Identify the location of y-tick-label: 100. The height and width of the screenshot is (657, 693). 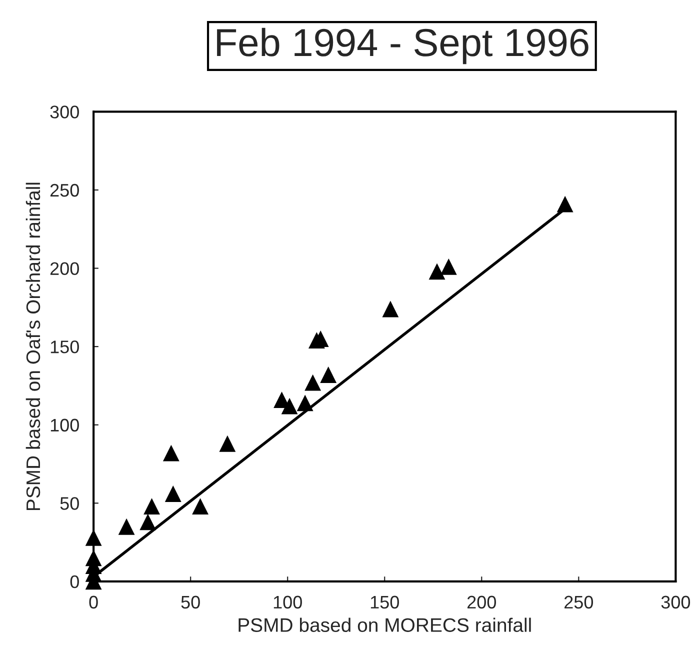
(64, 425).